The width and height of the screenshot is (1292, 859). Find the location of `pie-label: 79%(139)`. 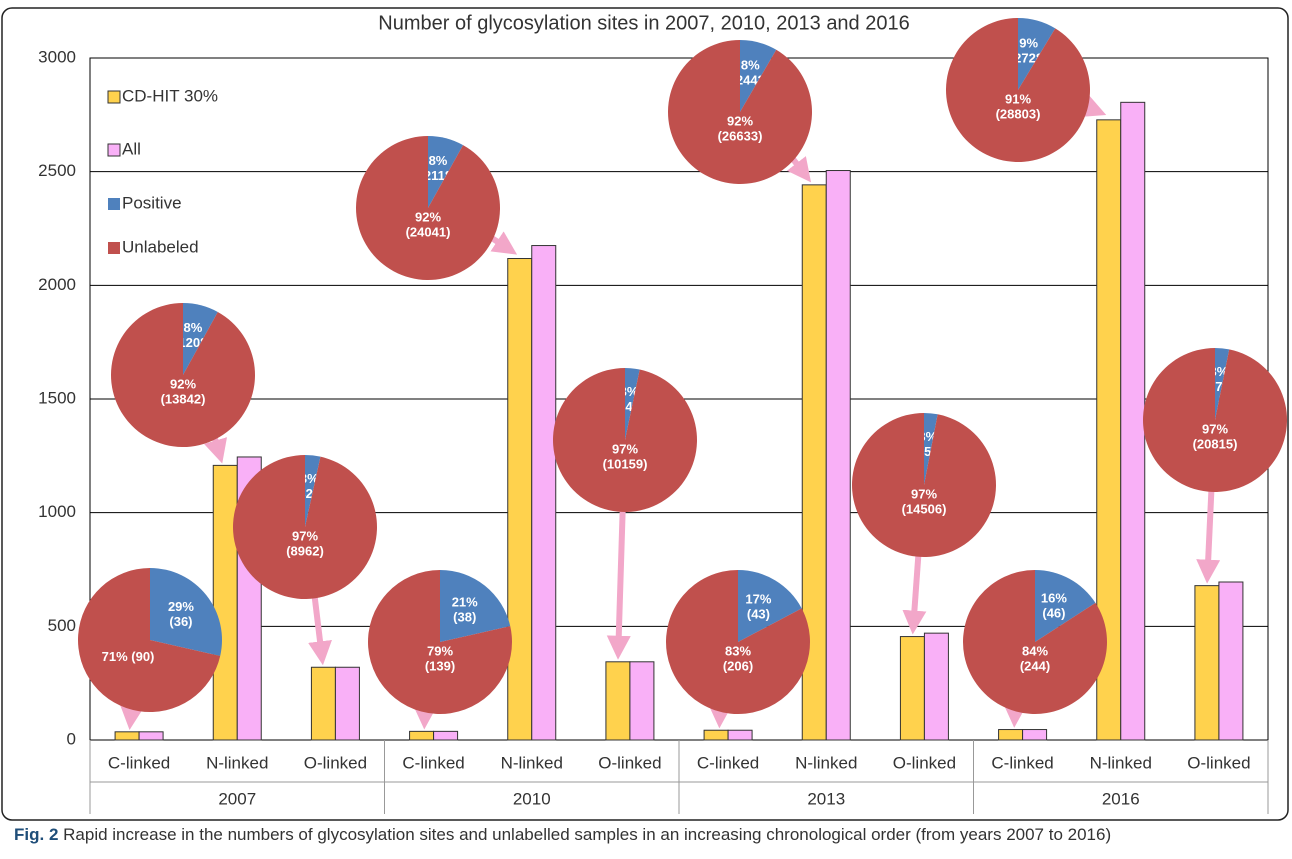

pie-label: 79%(139) is located at coordinates (440, 659).